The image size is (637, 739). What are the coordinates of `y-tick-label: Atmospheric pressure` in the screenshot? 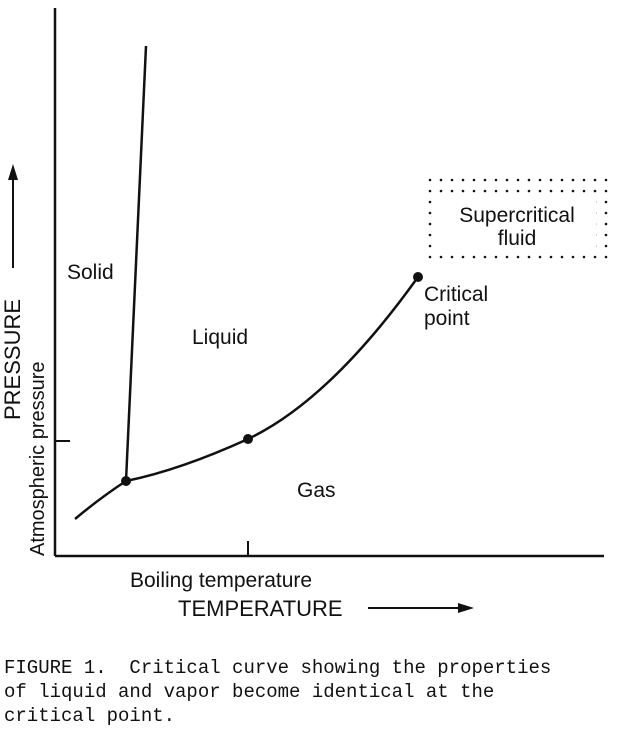 It's located at (38, 458).